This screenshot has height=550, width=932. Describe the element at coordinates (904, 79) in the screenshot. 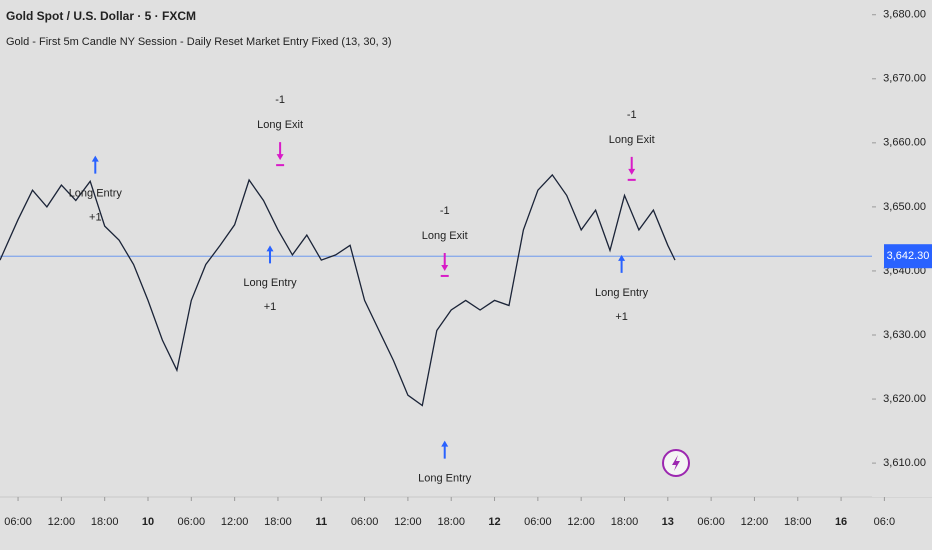

I see `y-tick-label: 3,670.00` at that location.